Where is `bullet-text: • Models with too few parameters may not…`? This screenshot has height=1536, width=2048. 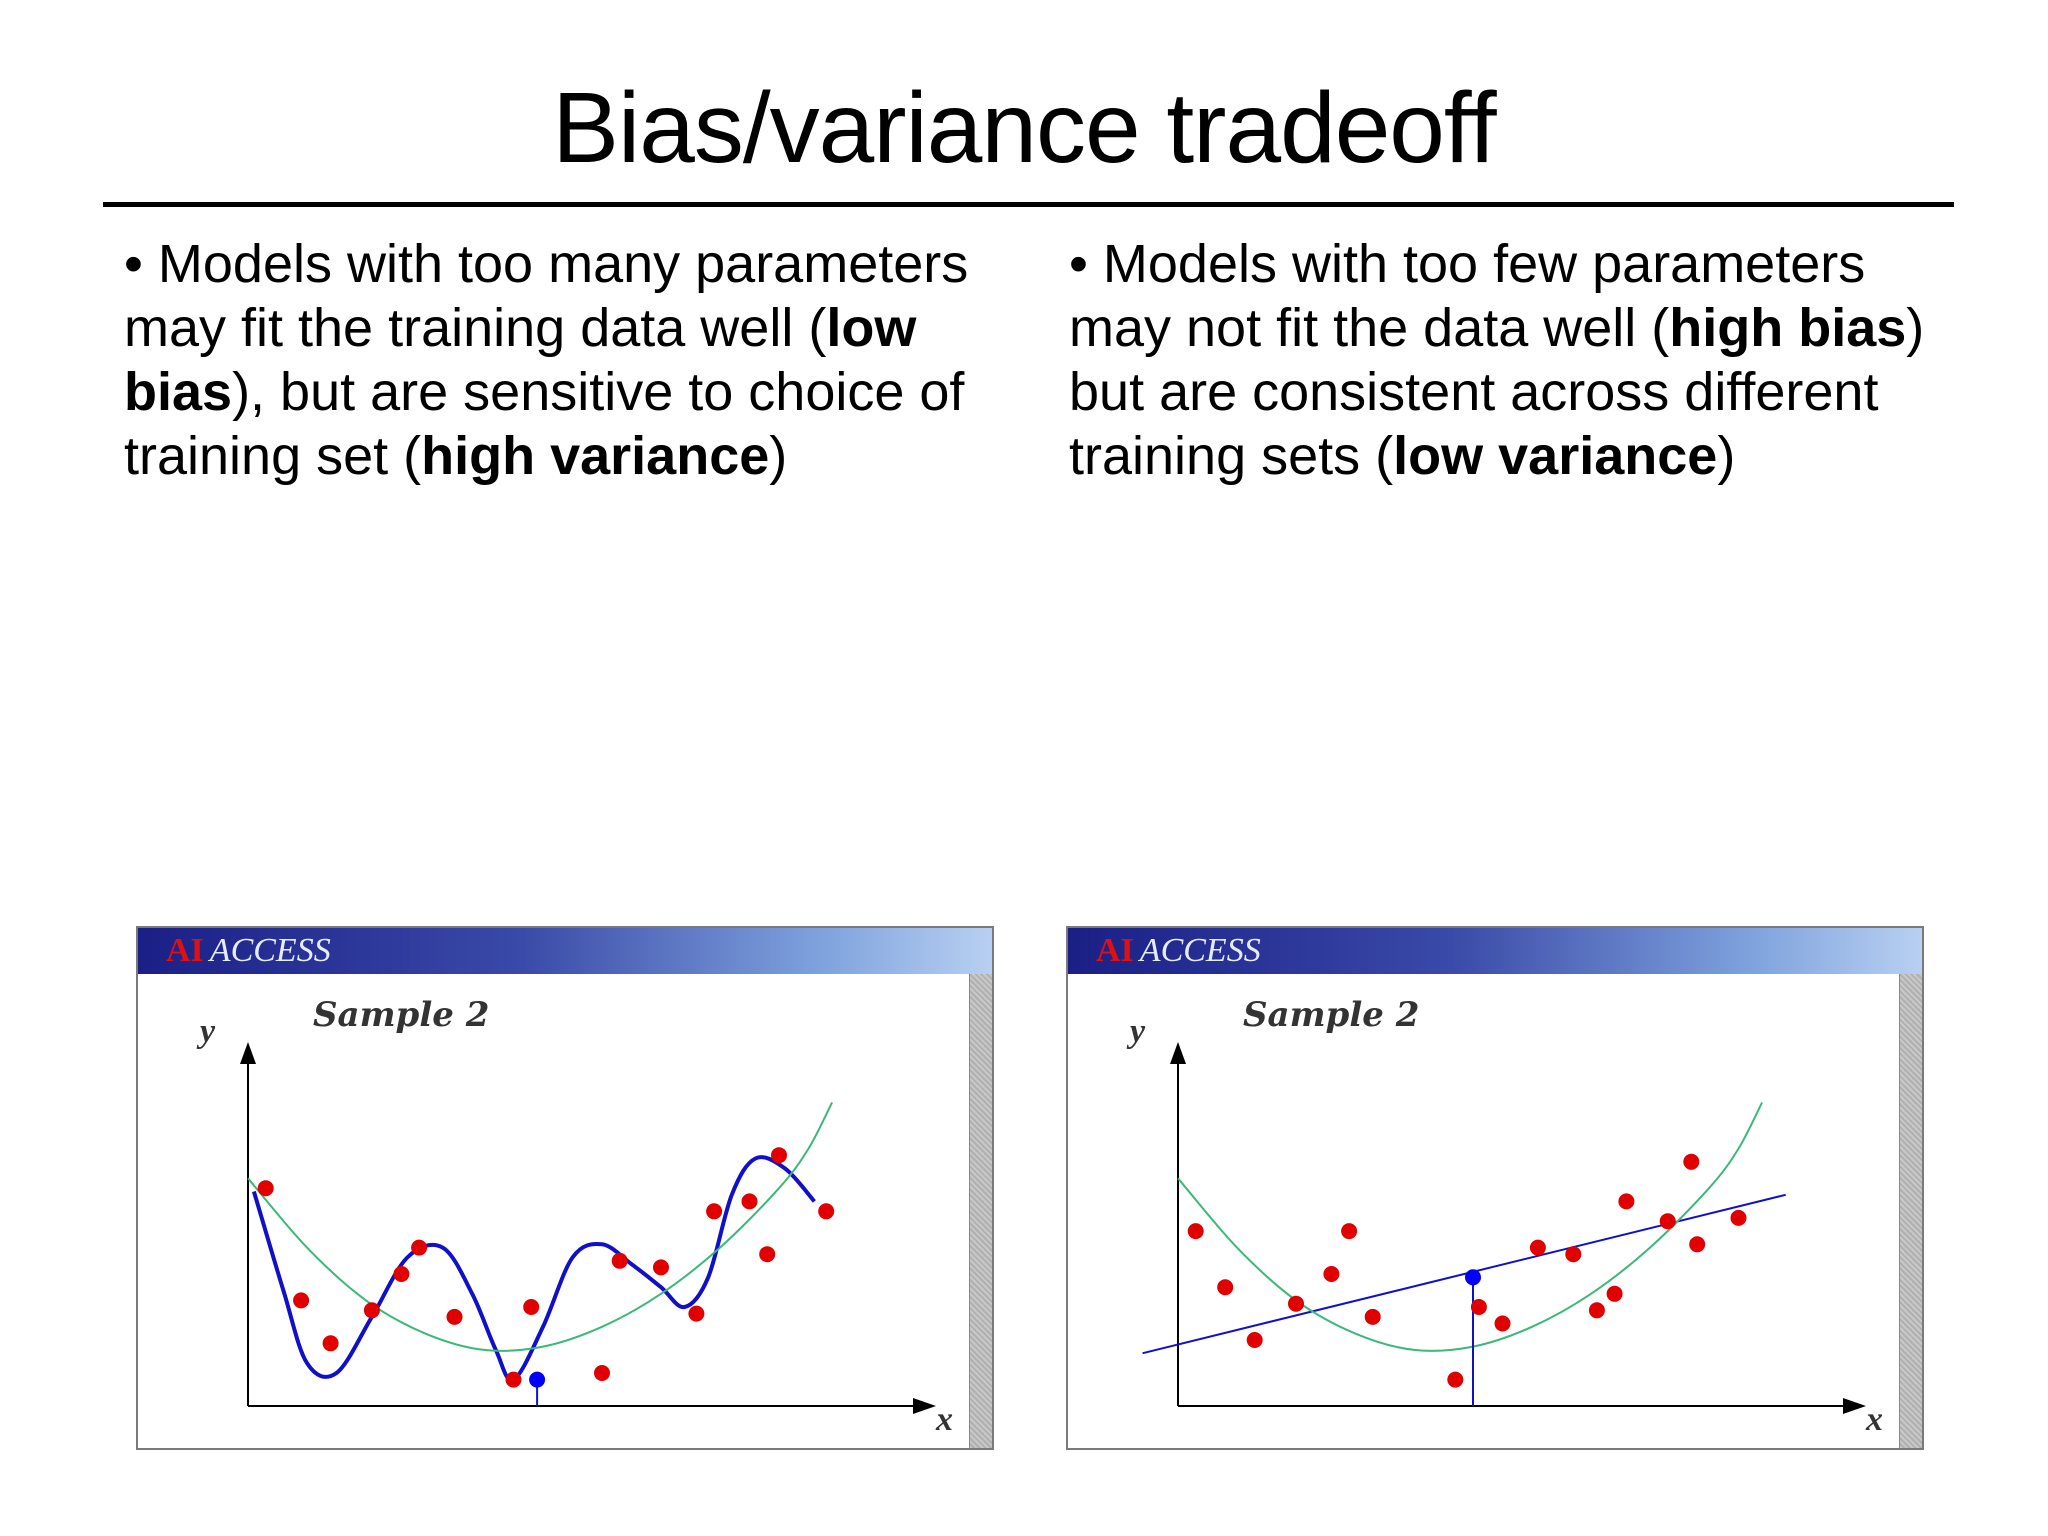 bullet-text: • Models with too few parameters may not… is located at coordinates (1467, 296).